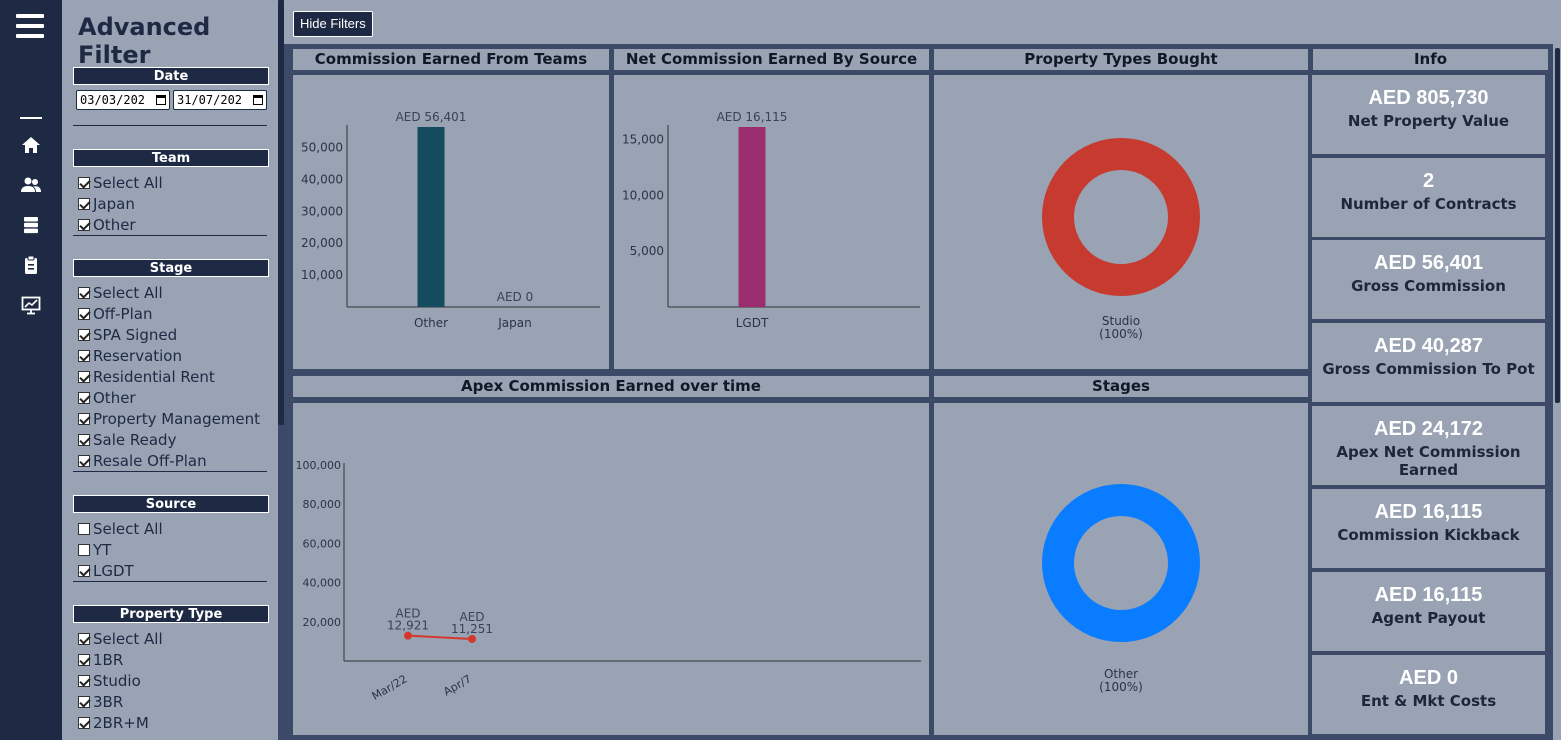 This screenshot has width=1561, height=740. I want to click on info-card-label: Gross Commission, so click(1428, 286).